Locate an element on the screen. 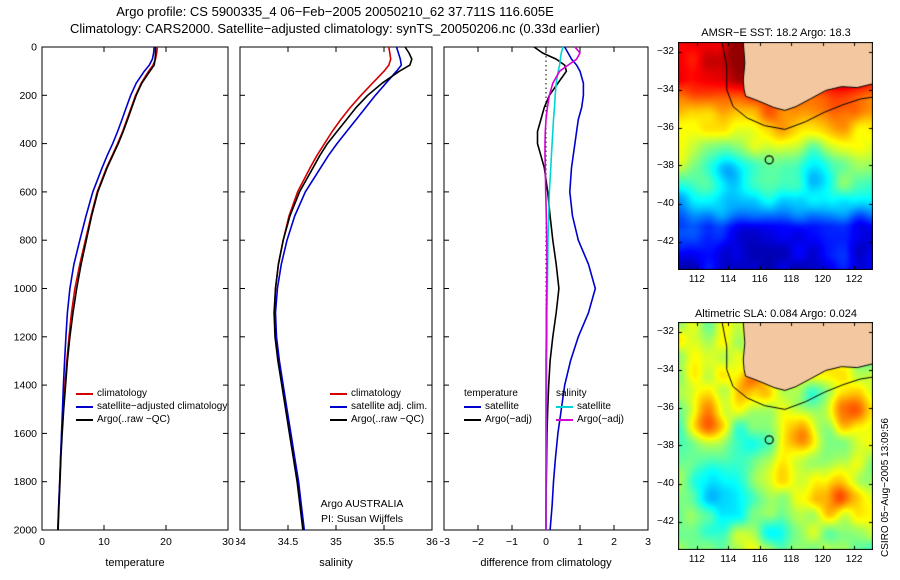 This screenshot has height=580, width=900. series-satellite-adjusted-climatology is located at coordinates (106, 288).